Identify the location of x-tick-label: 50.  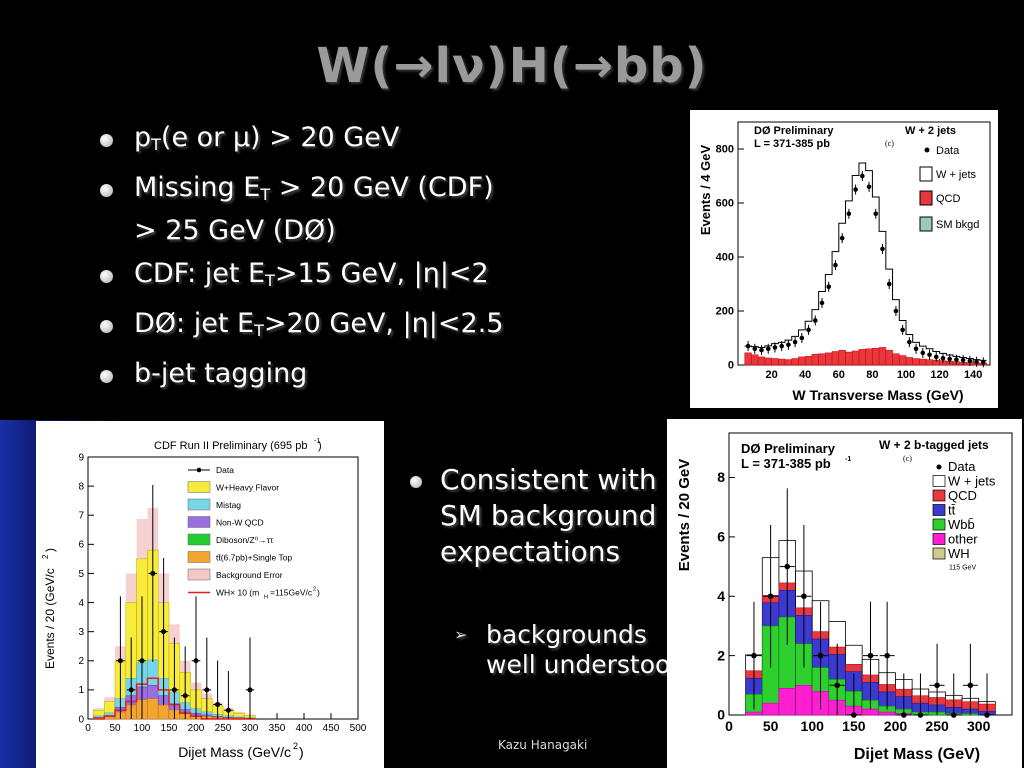
(115, 728).